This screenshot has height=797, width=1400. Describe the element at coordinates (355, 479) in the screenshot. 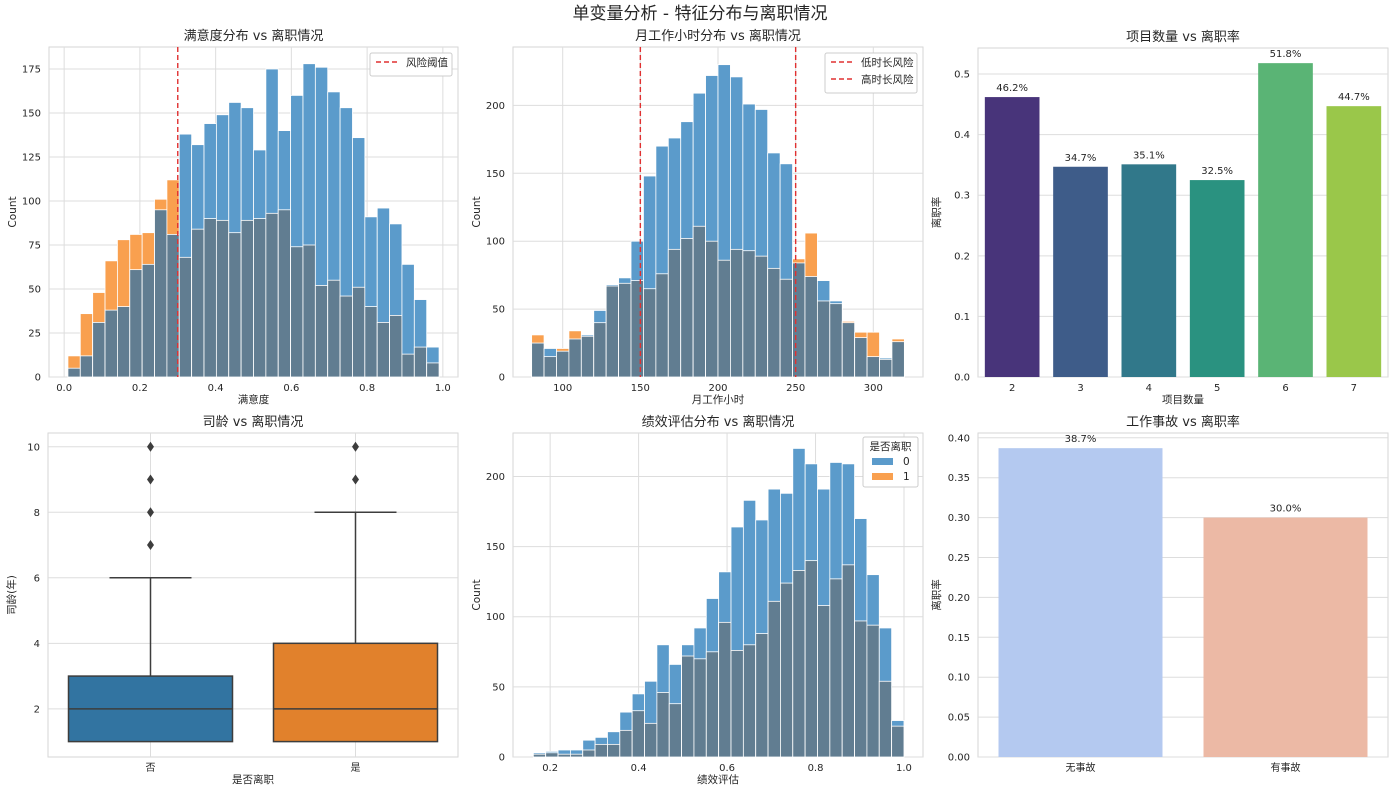

I see `box-outlier-point` at that location.